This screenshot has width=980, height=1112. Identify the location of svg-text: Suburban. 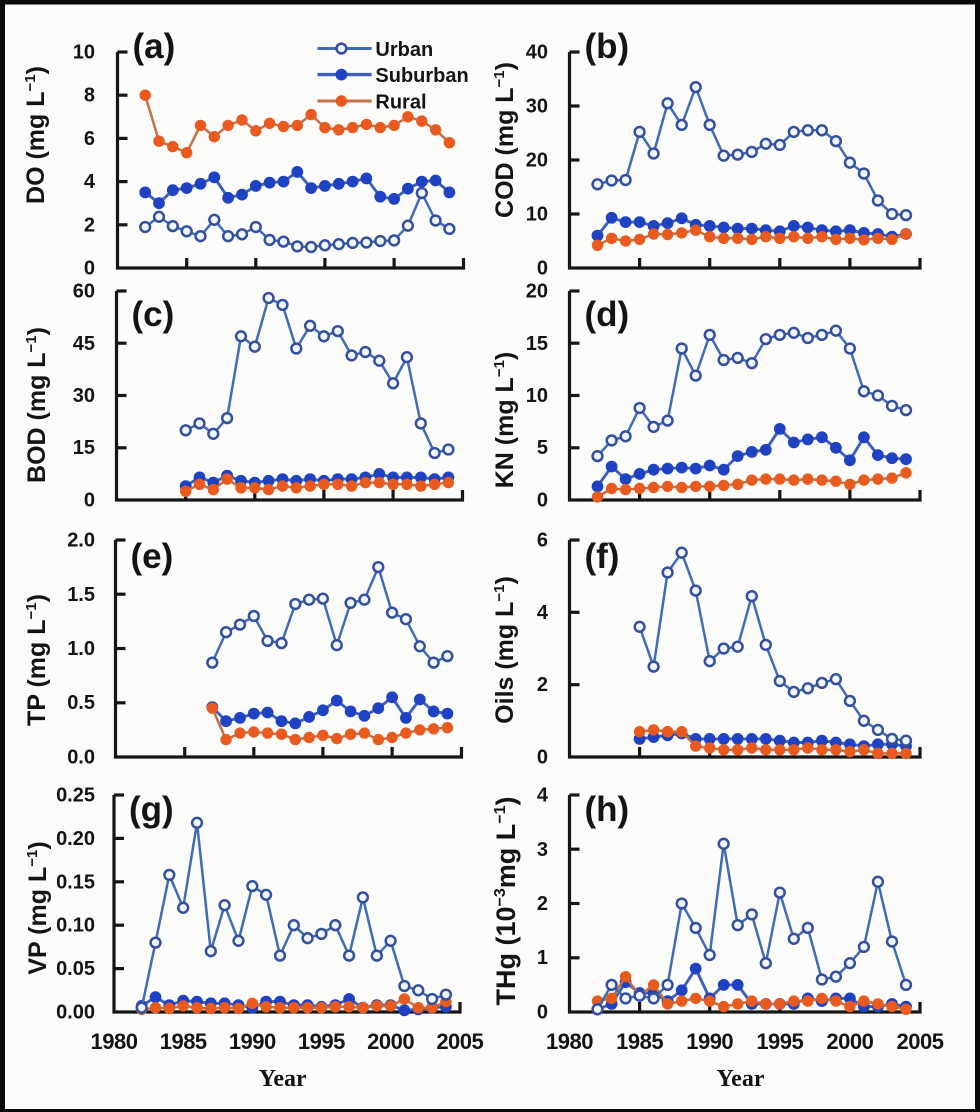
(421, 76).